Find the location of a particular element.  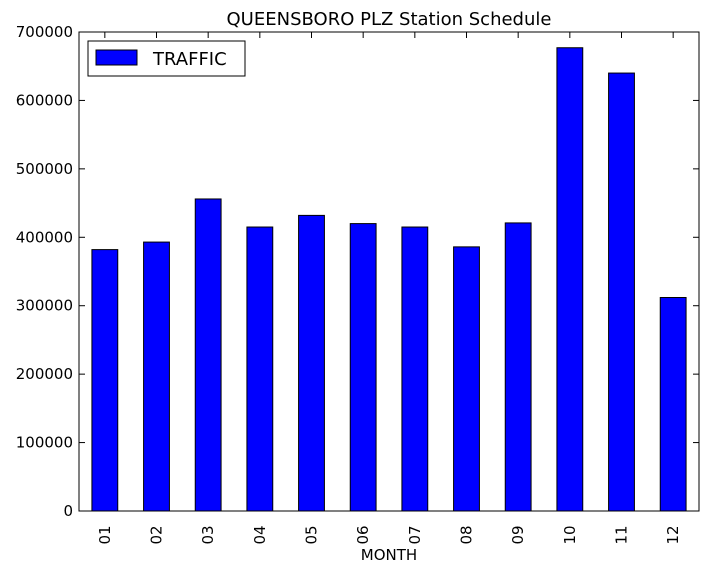

y-tick-label: 0 is located at coordinates (68, 511).